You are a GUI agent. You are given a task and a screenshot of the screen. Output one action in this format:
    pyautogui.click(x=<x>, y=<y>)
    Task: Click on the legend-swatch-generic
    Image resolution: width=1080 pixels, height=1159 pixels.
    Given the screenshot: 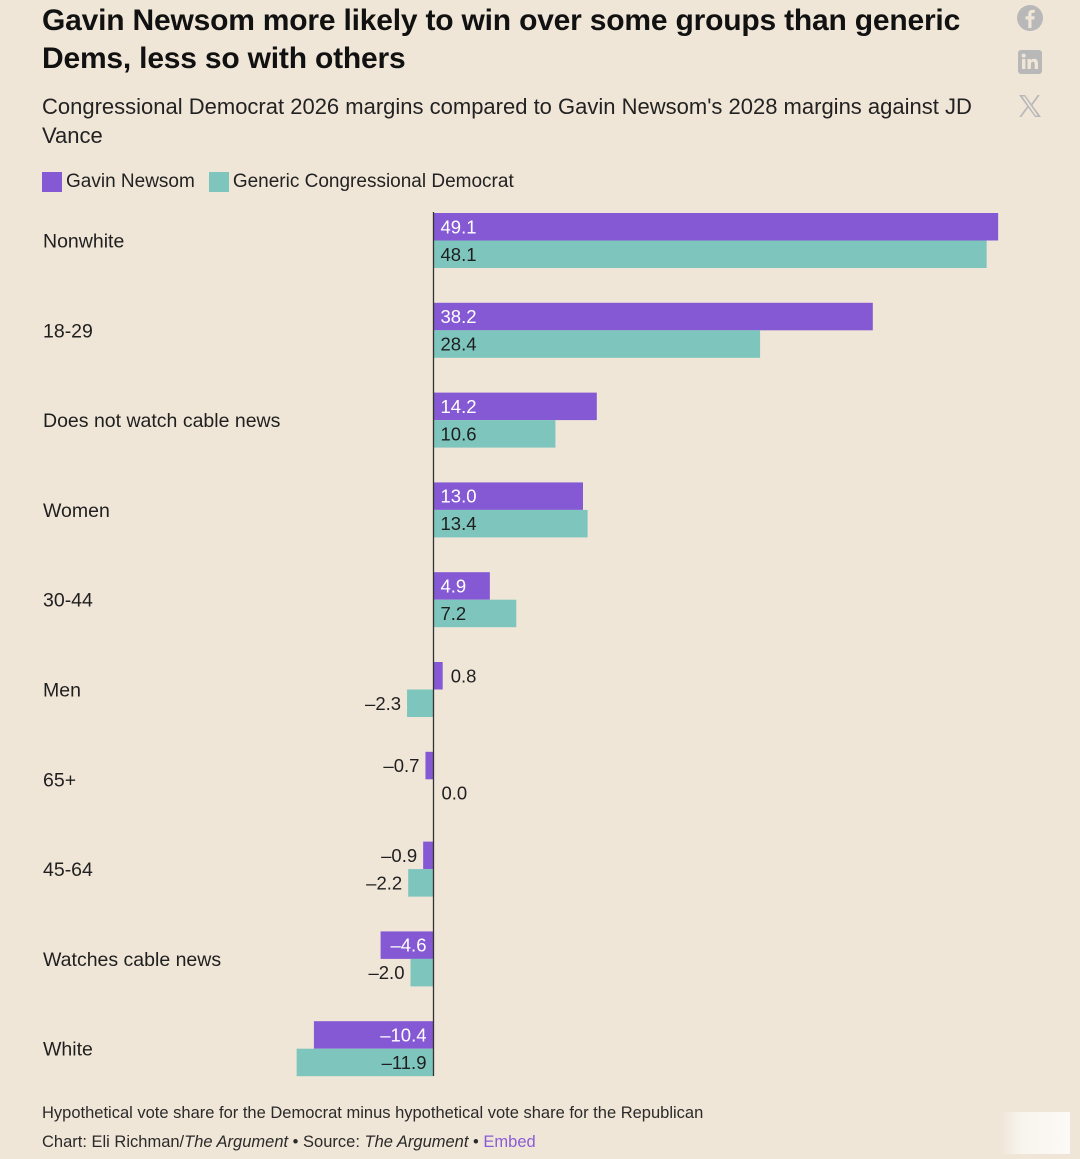 What is the action you would take?
    pyautogui.click(x=218, y=182)
    